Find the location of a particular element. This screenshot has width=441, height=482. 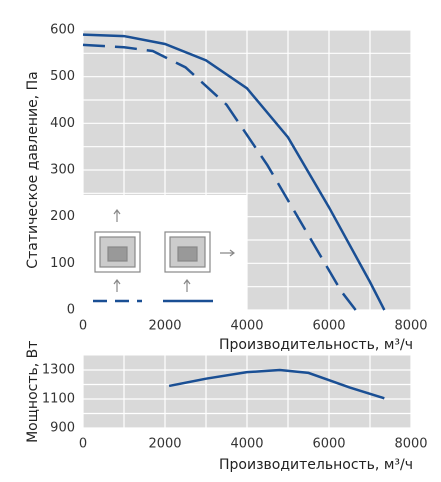

legend-inset is located at coordinates (165, 252).